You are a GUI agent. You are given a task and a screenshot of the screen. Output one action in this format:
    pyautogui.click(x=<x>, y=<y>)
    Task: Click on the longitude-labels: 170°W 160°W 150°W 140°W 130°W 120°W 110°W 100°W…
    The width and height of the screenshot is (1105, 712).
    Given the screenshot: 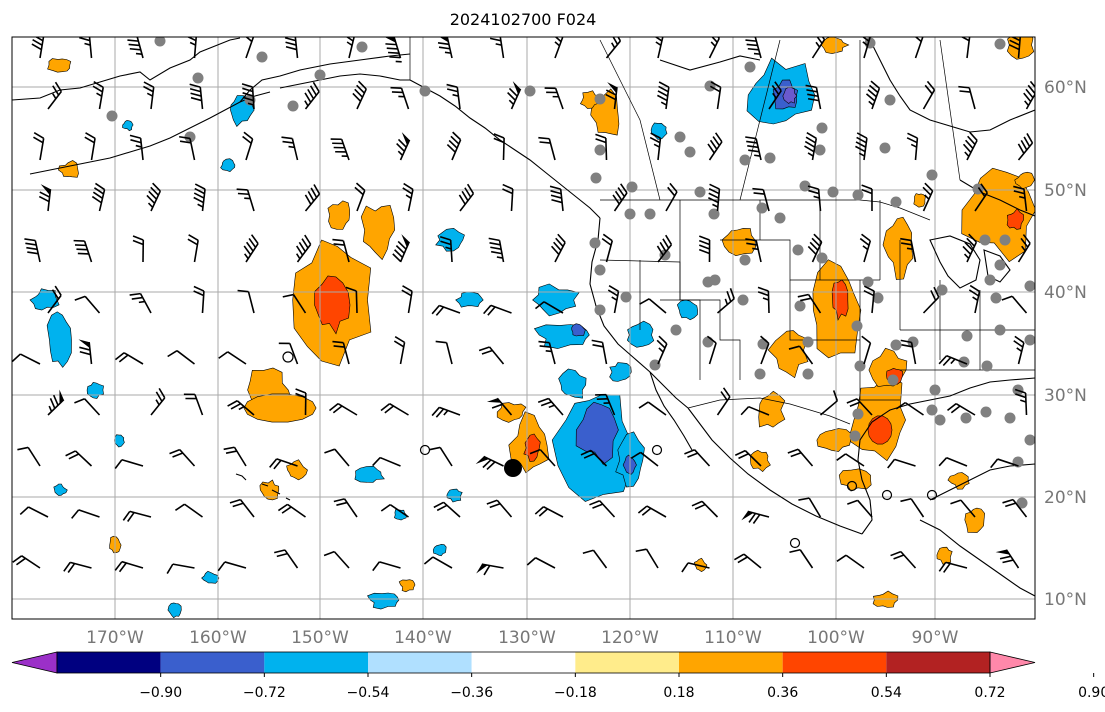 What is the action you would take?
    pyautogui.click(x=522, y=638)
    